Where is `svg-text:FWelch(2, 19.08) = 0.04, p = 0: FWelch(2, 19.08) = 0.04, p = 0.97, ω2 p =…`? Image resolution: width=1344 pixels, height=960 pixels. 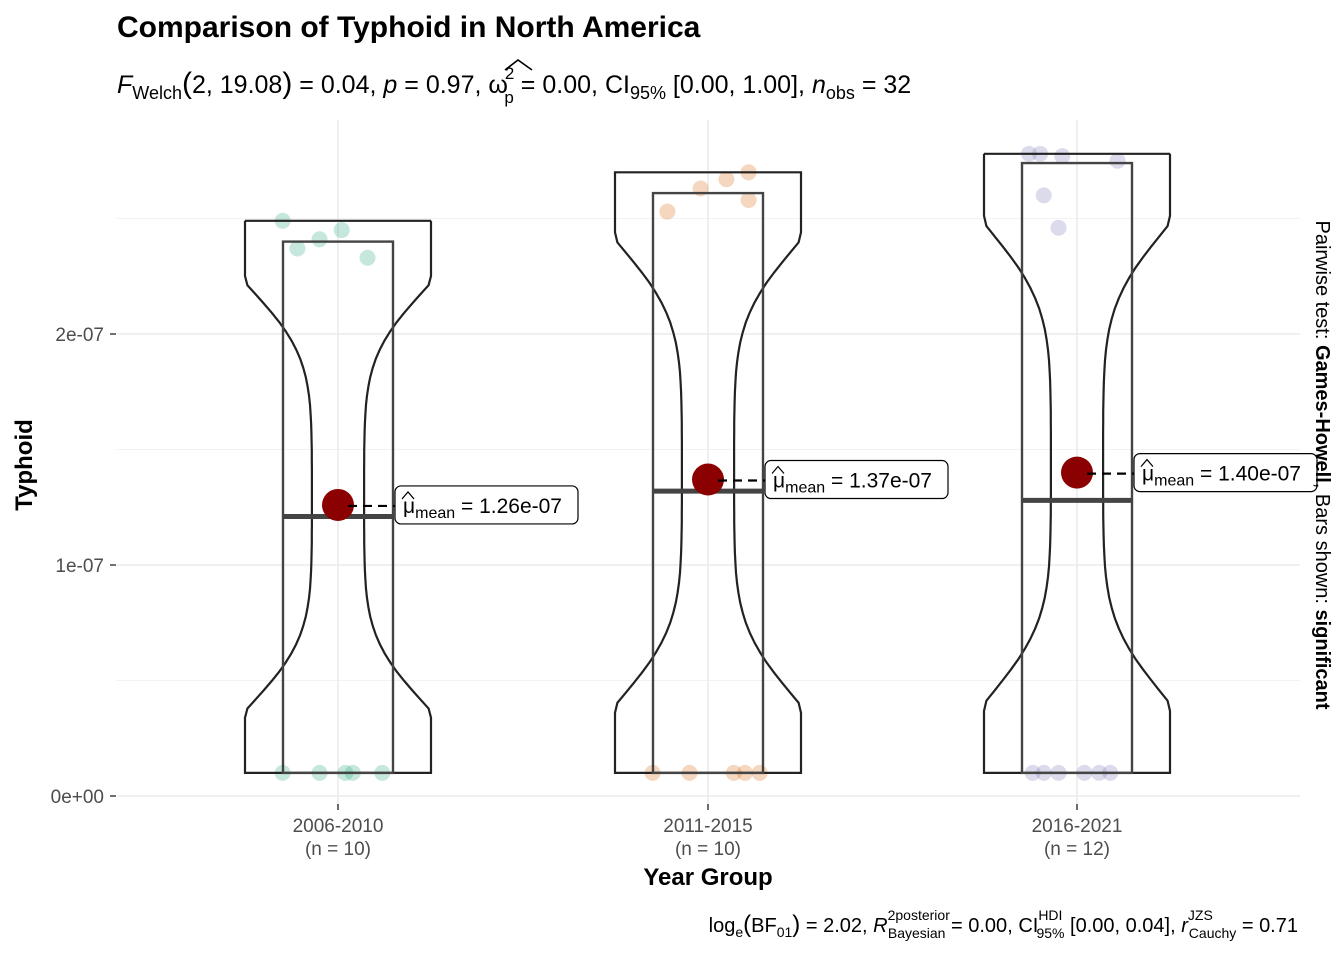
svg-text:FWelch(2, 19.08) = 0.04, p = 0: FWelch(2, 19.08) = 0.04, p = 0.97, ω2 p =… is located at coordinates (514, 85).